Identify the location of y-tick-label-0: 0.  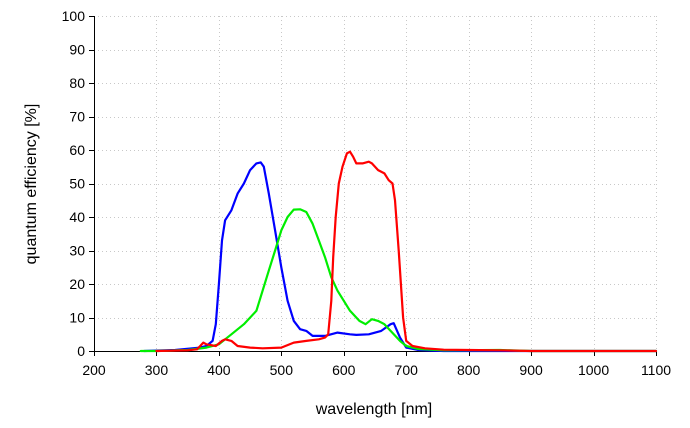
(81, 351).